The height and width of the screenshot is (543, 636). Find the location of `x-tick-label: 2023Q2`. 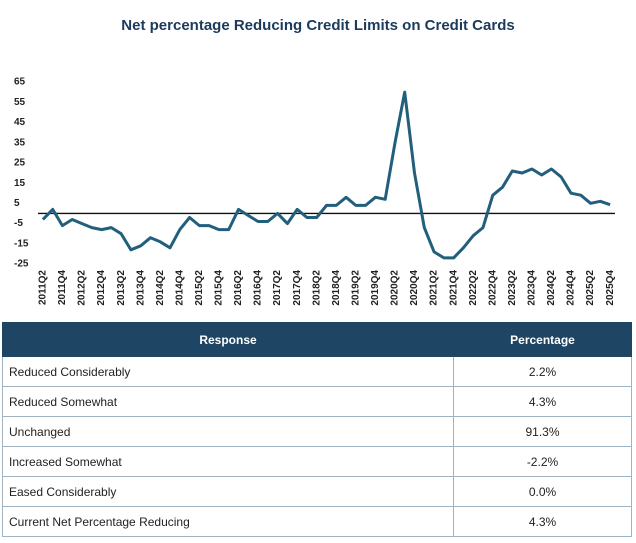

x-tick-label: 2023Q2 is located at coordinates (512, 288).